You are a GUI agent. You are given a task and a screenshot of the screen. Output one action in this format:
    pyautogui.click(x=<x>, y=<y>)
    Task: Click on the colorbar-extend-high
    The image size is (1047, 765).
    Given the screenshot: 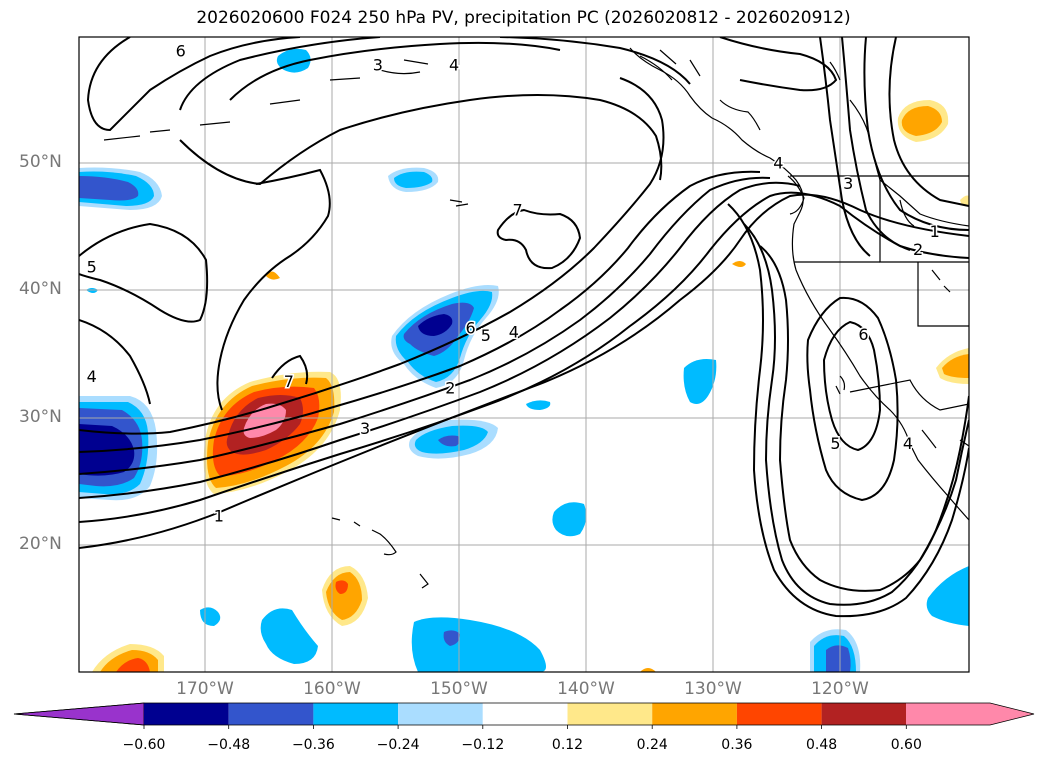 What is the action you would take?
    pyautogui.click(x=970, y=714)
    